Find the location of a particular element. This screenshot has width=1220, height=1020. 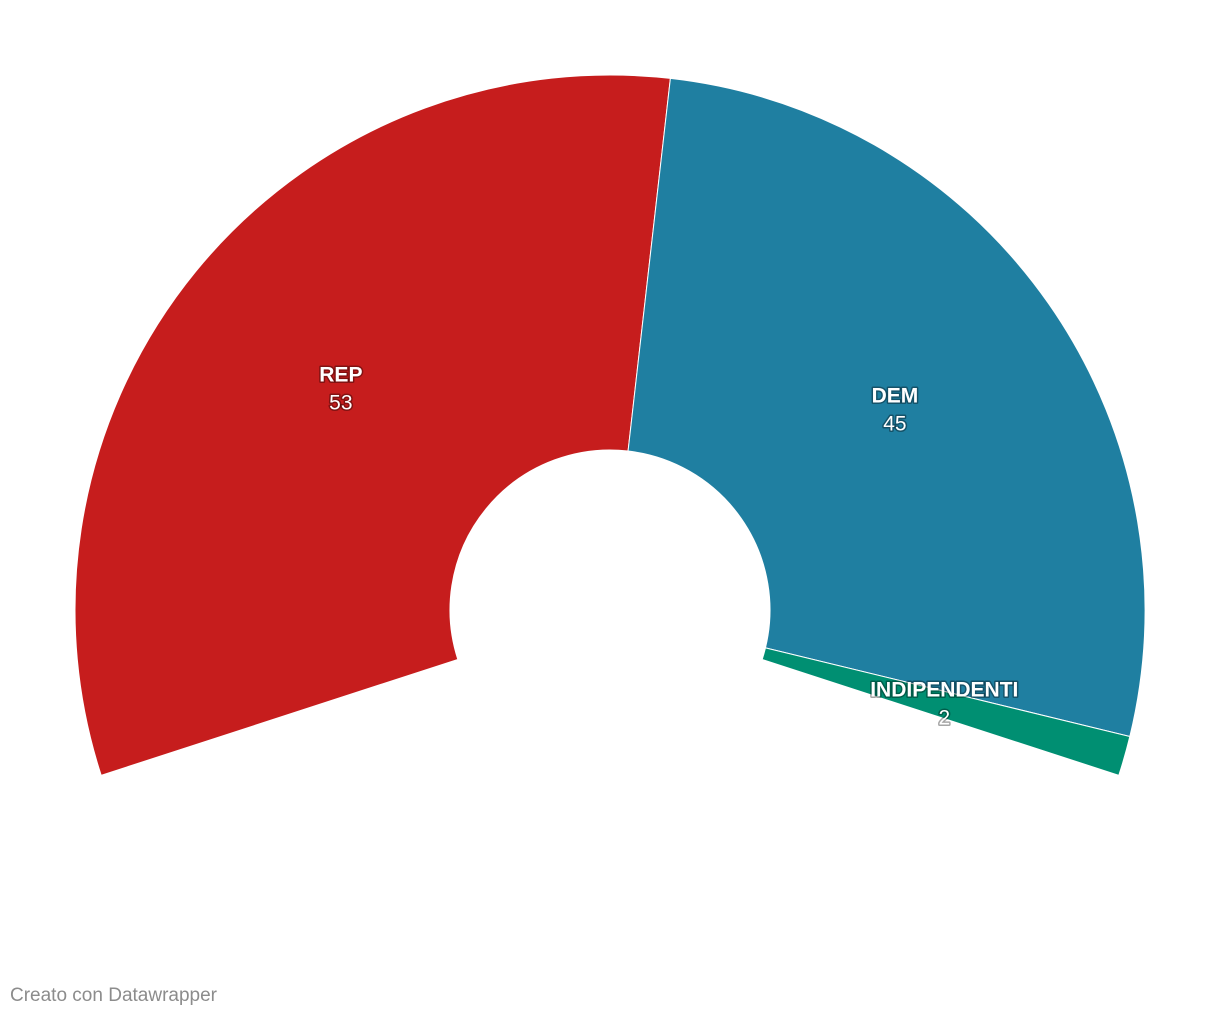

credit: Creato con Datawrapper is located at coordinates (114, 995).